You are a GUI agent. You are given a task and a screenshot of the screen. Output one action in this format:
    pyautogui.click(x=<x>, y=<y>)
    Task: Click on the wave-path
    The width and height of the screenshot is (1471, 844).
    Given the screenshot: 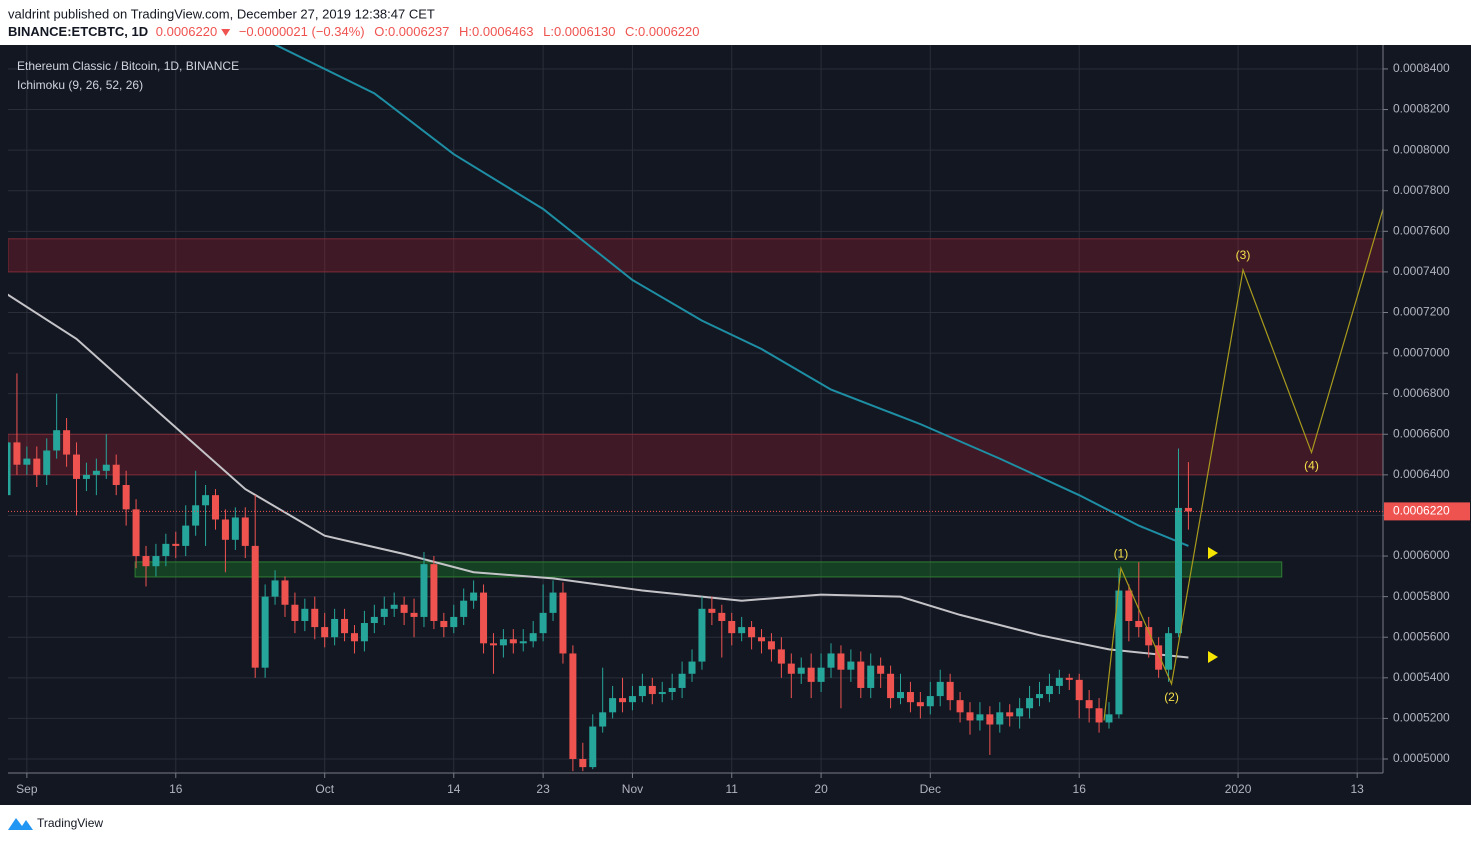 What is the action you would take?
    pyautogui.click(x=1243, y=464)
    